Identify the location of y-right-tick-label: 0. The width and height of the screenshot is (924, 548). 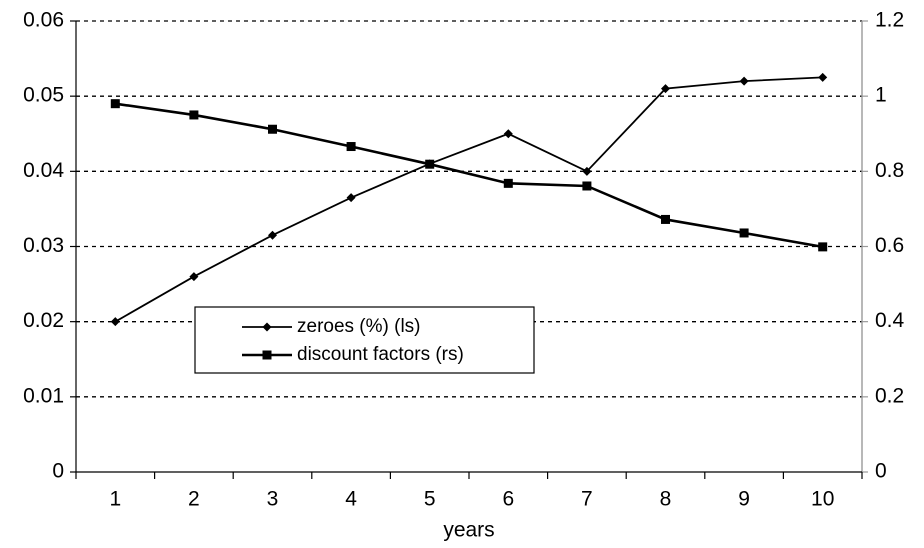
(881, 471).